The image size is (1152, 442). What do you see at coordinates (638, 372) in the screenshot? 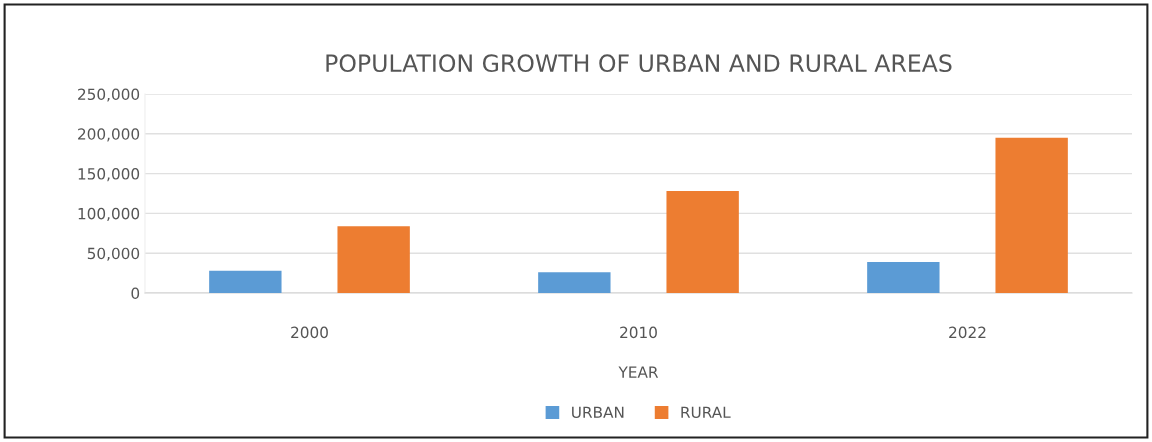
I see `x-axis-title: YEAR` at bounding box center [638, 372].